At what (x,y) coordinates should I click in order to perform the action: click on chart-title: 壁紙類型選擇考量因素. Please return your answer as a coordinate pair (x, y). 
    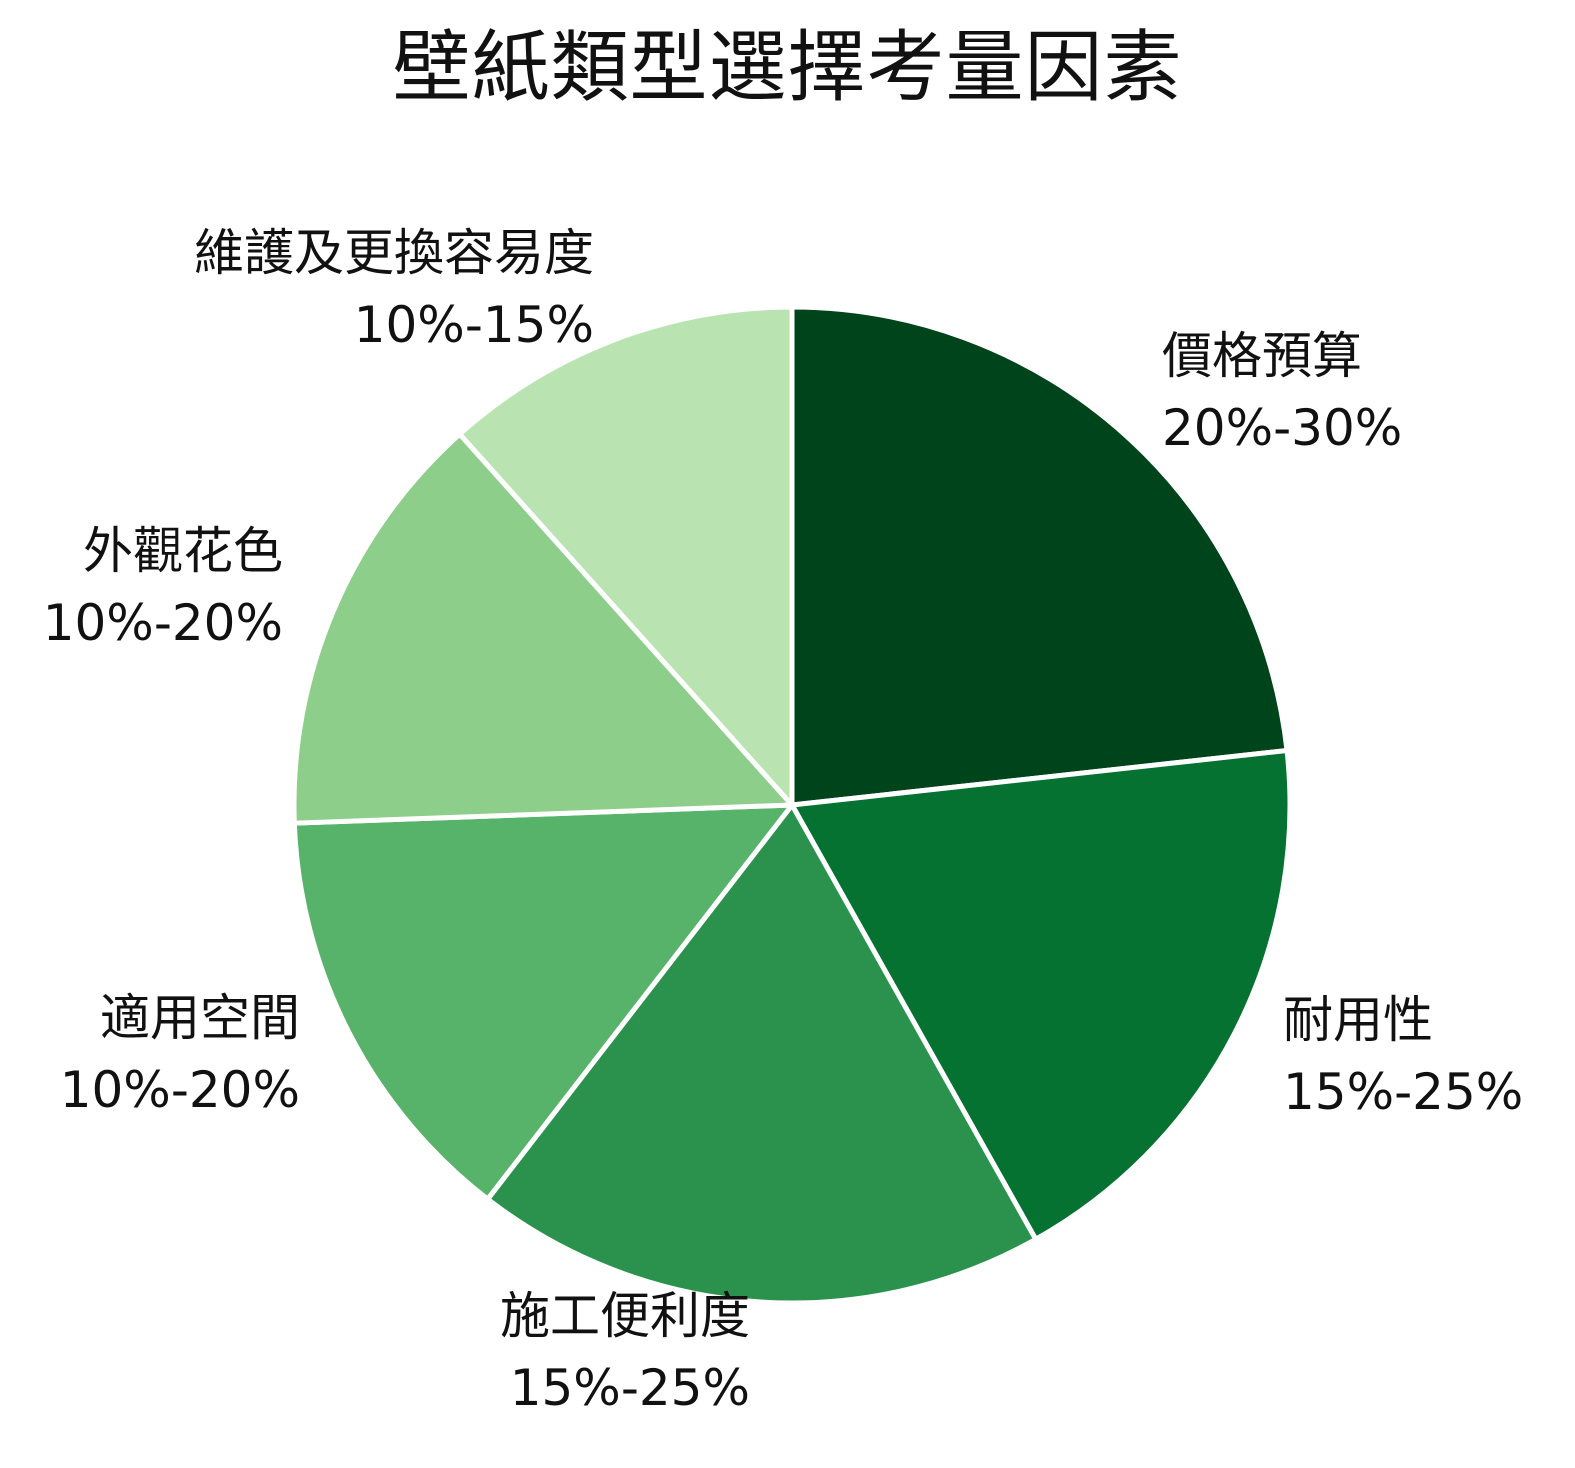
    Looking at the image, I should click on (787, 68).